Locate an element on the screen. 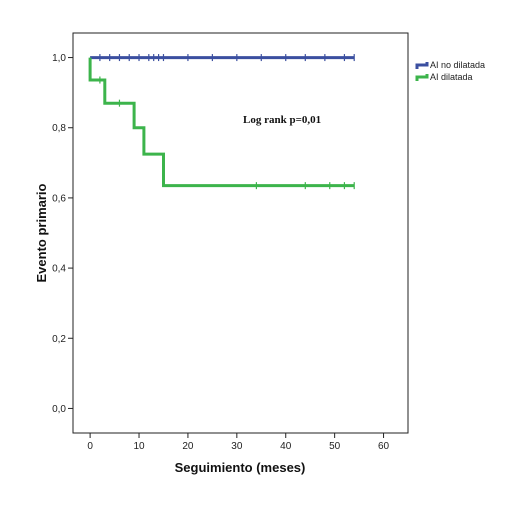  legend-item-ai-dilatada: AI dilatada is located at coordinates (444, 77).